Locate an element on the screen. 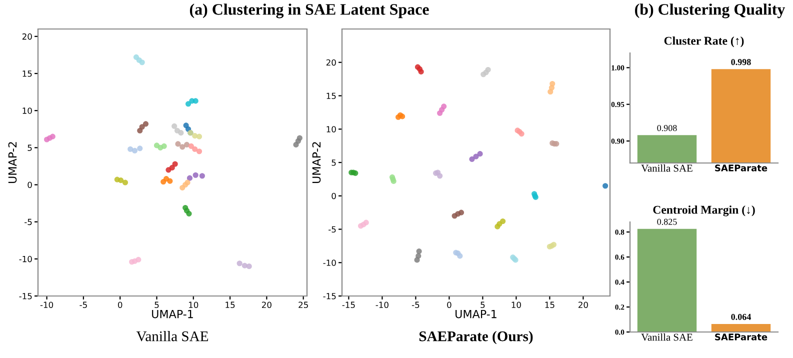 The height and width of the screenshot is (358, 793). text: (a) Clustering in SAE Latent Space is located at coordinates (309, 11).